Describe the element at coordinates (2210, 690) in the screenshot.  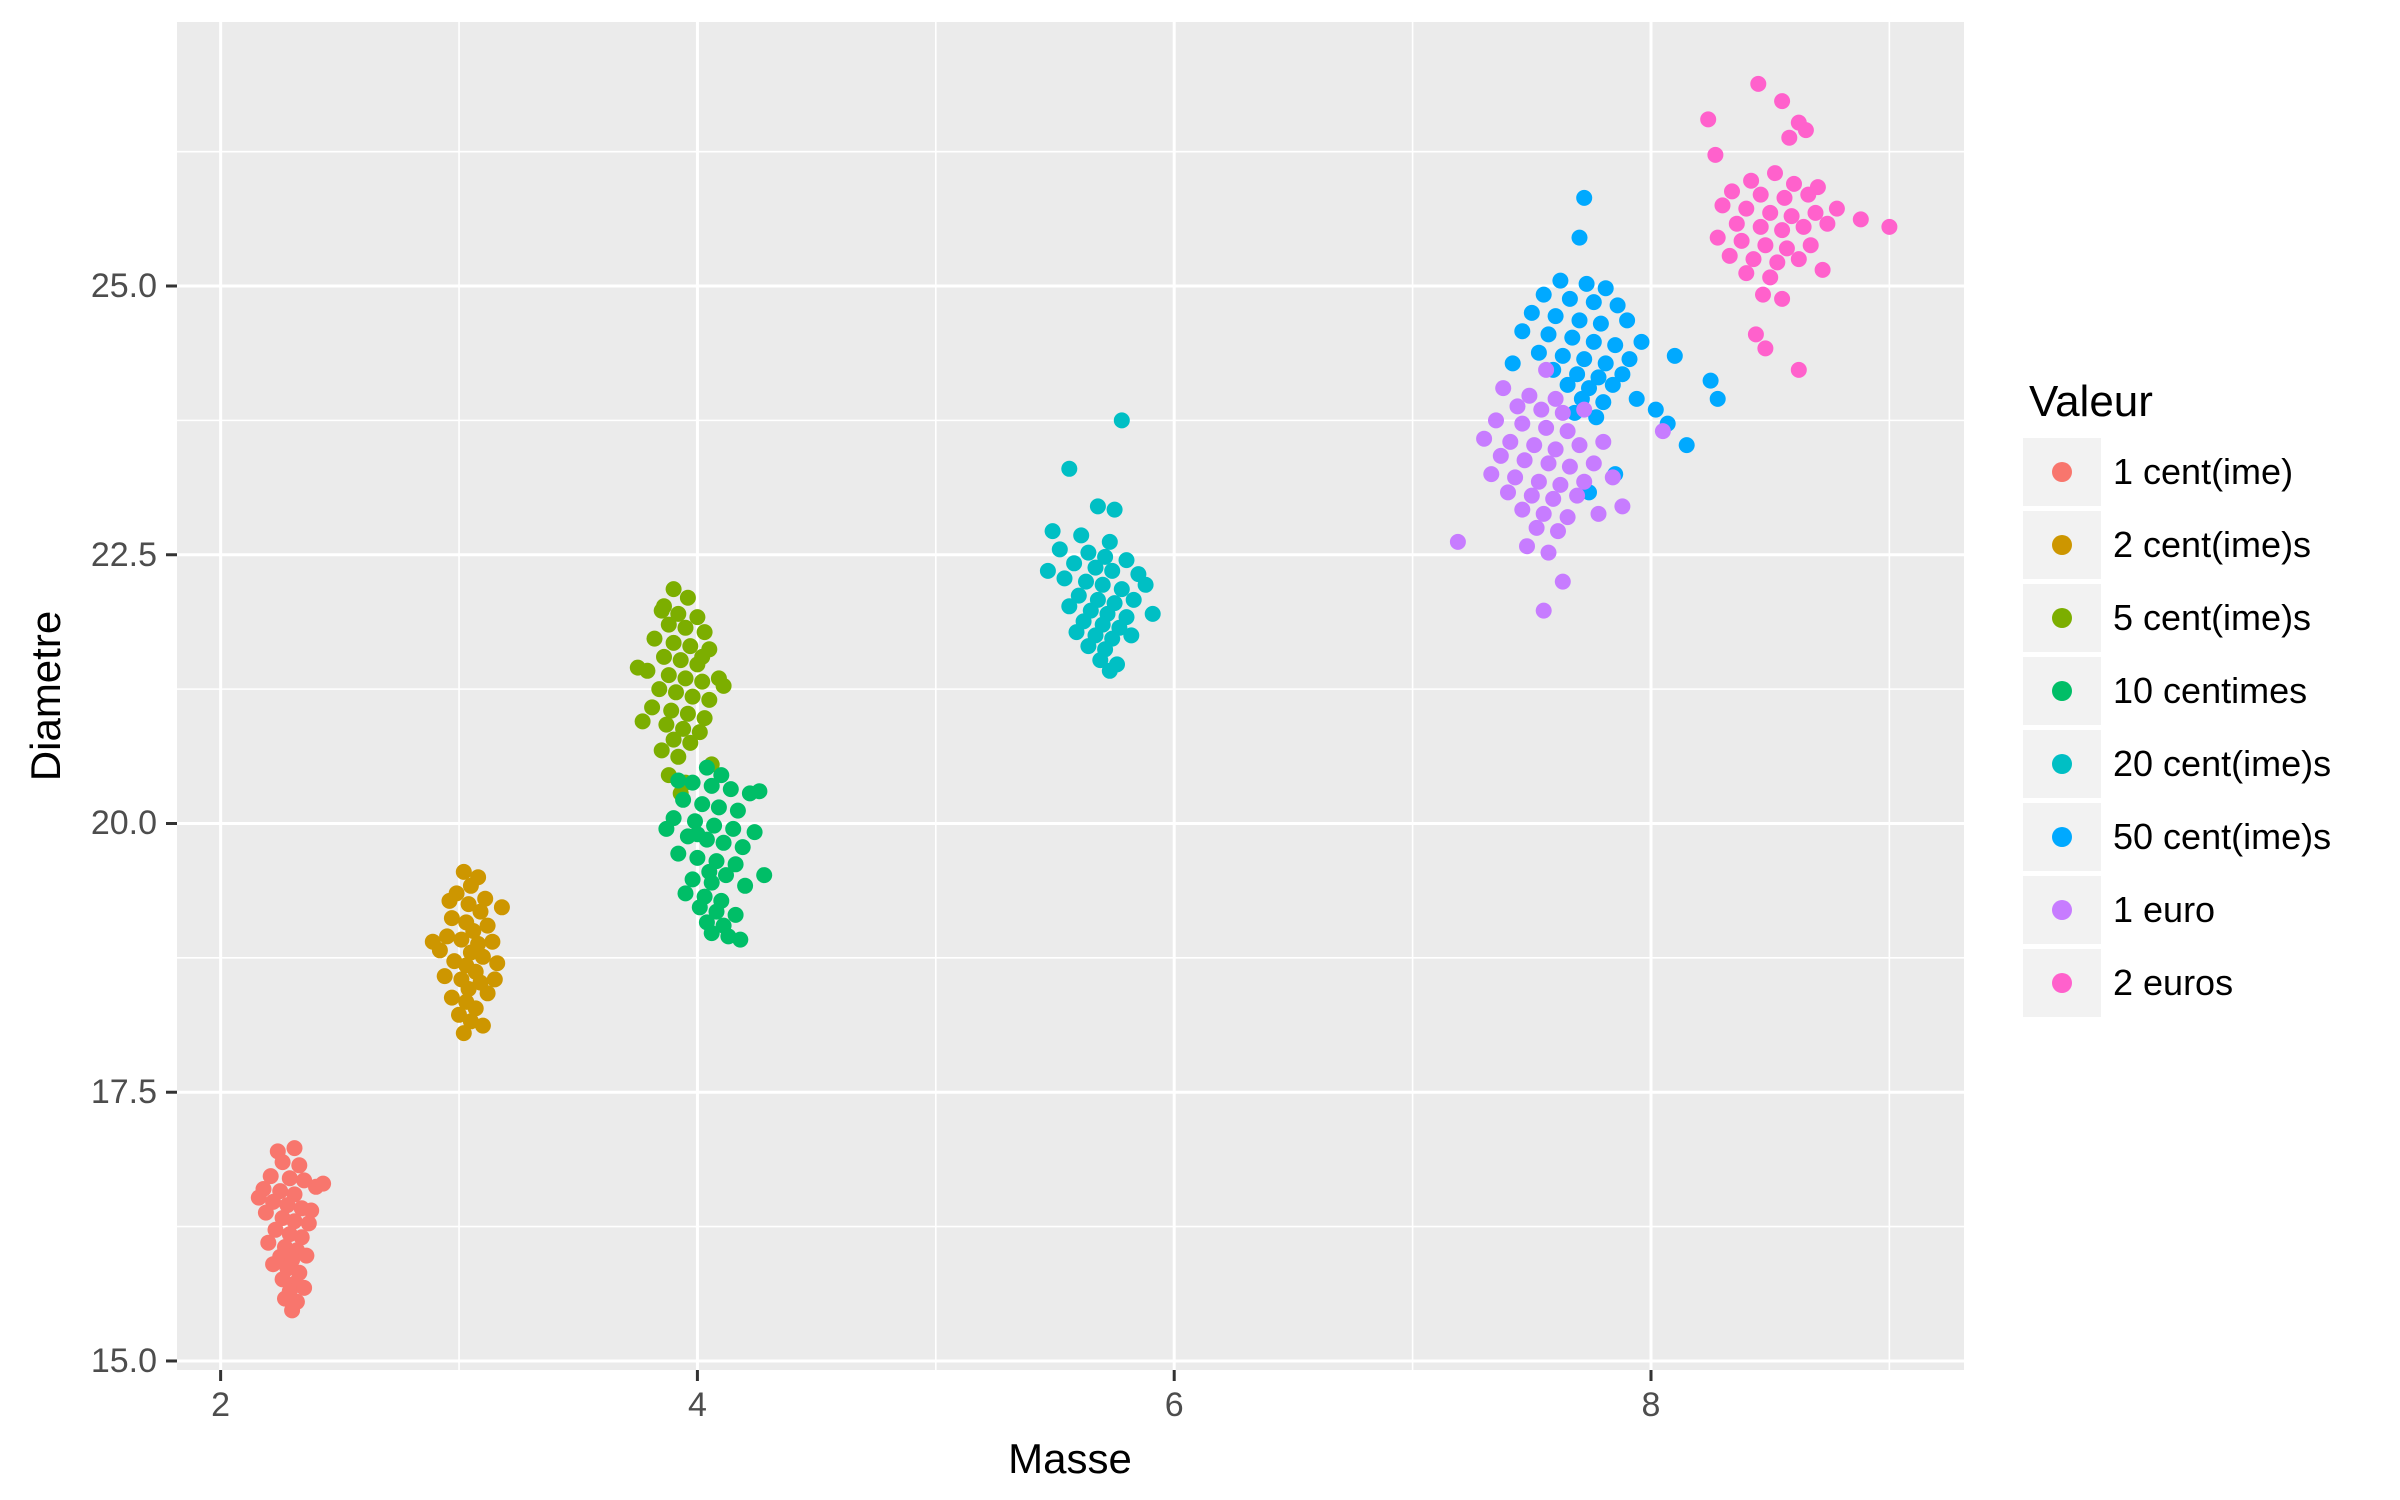
I see `legend-item-label: 10 centimes` at that location.